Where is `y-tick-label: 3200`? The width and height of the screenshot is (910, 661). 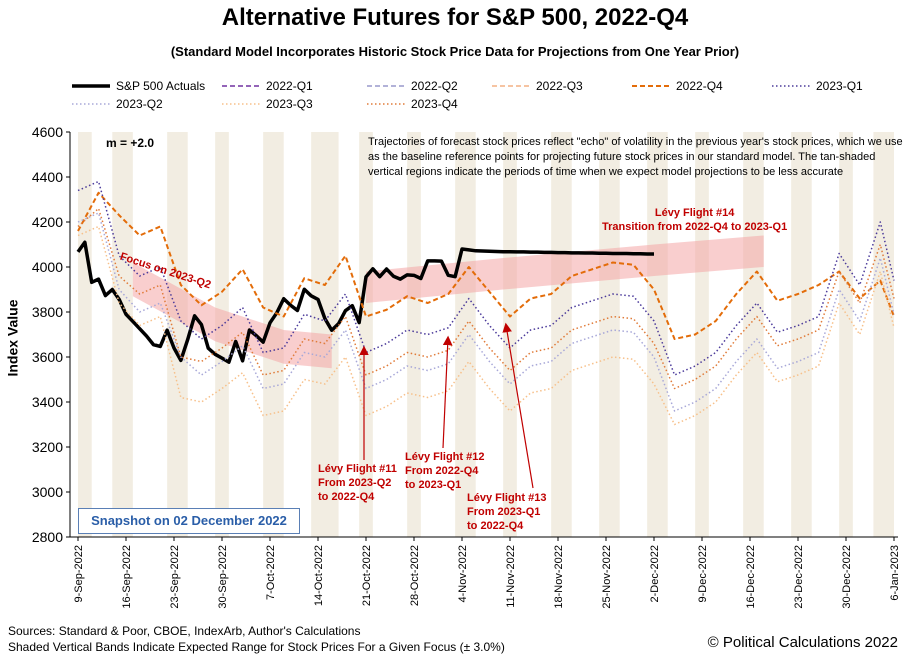
y-tick-label: 3200 is located at coordinates (47, 447).